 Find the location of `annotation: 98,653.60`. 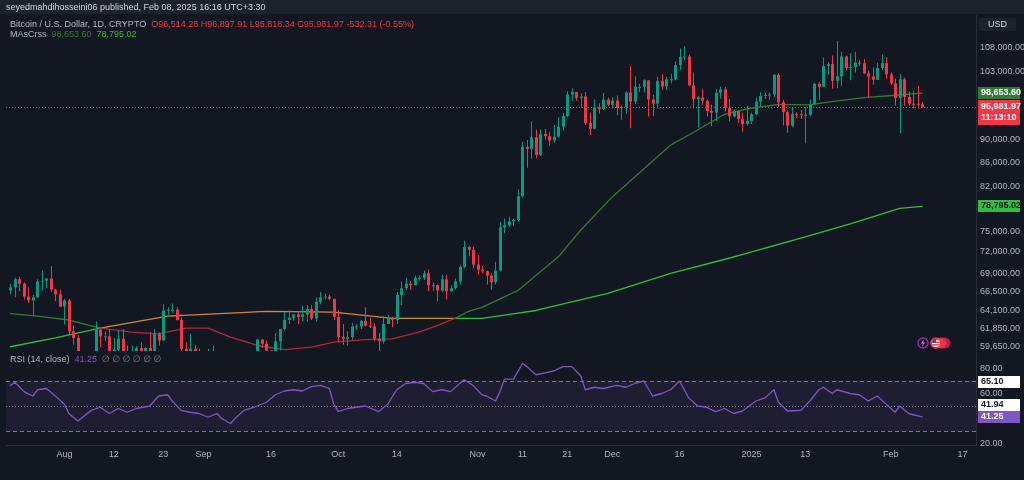

annotation: 98,653.60 is located at coordinates (71, 34).